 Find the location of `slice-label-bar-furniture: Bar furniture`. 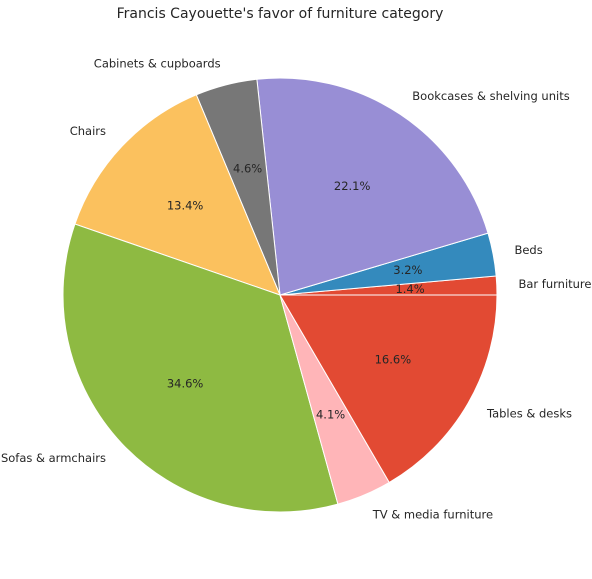

slice-label-bar-furniture: Bar furniture is located at coordinates (554, 284).